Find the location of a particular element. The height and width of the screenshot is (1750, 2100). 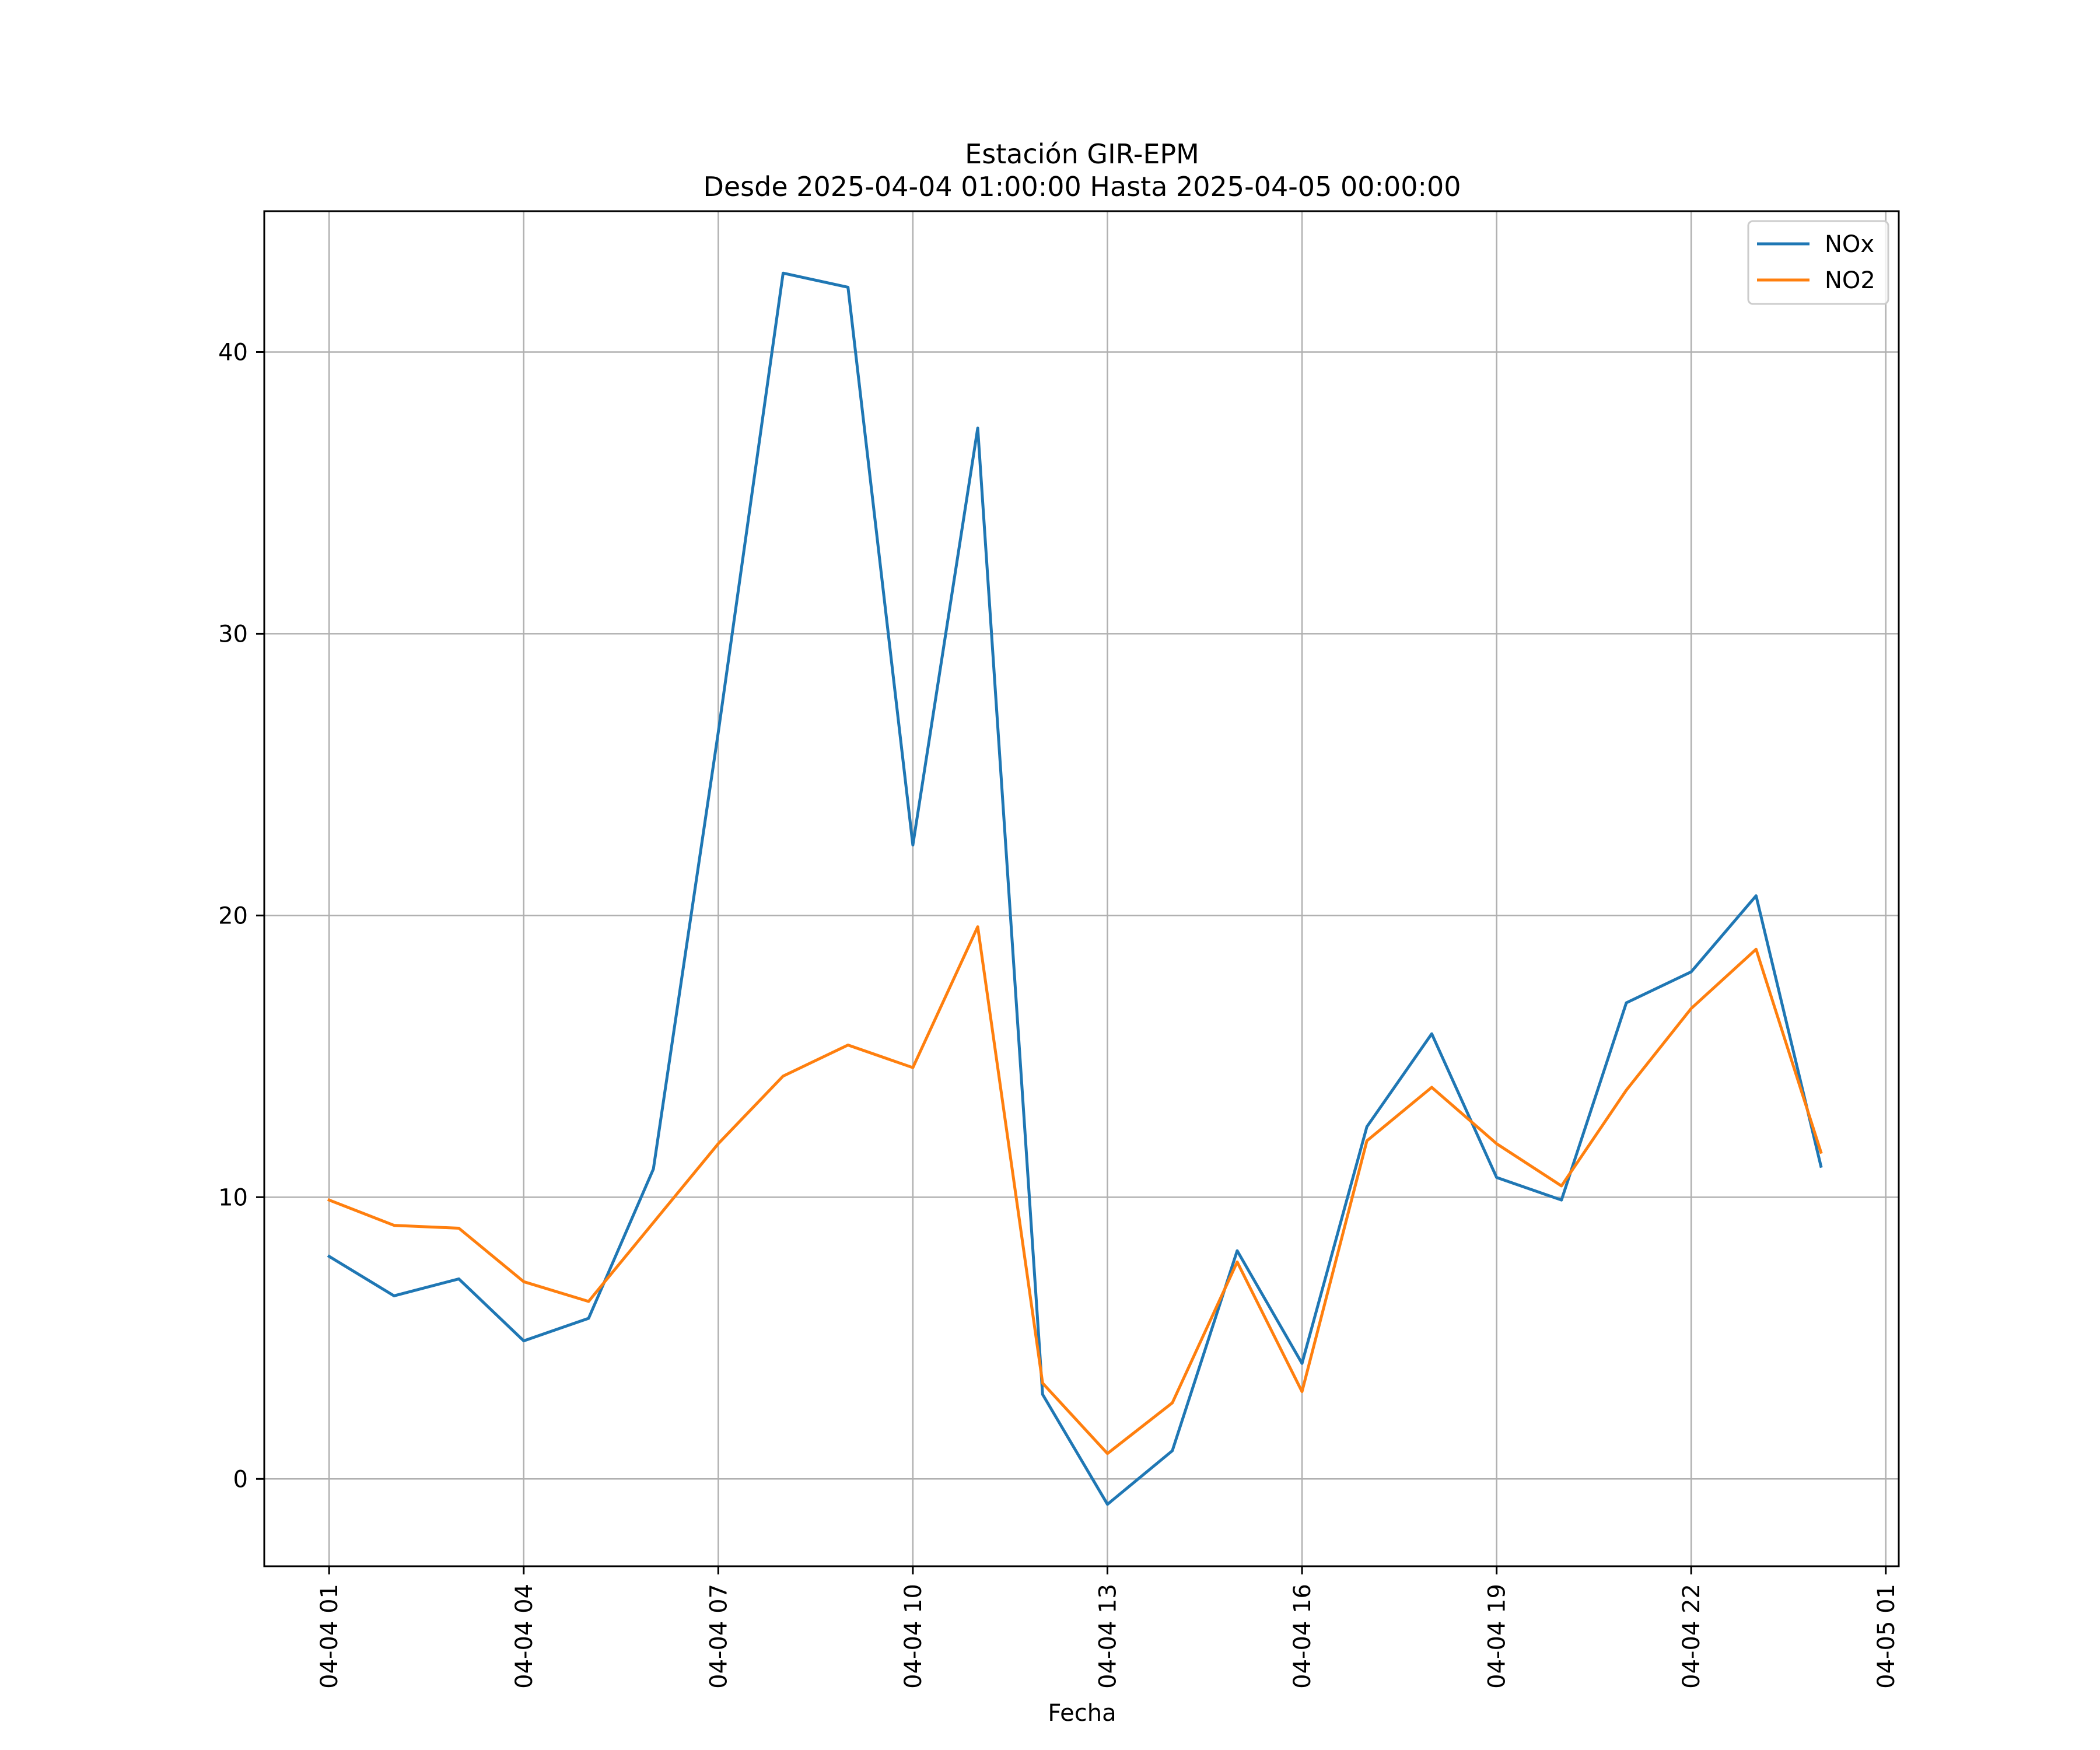

legend-frame is located at coordinates (1818, 262).